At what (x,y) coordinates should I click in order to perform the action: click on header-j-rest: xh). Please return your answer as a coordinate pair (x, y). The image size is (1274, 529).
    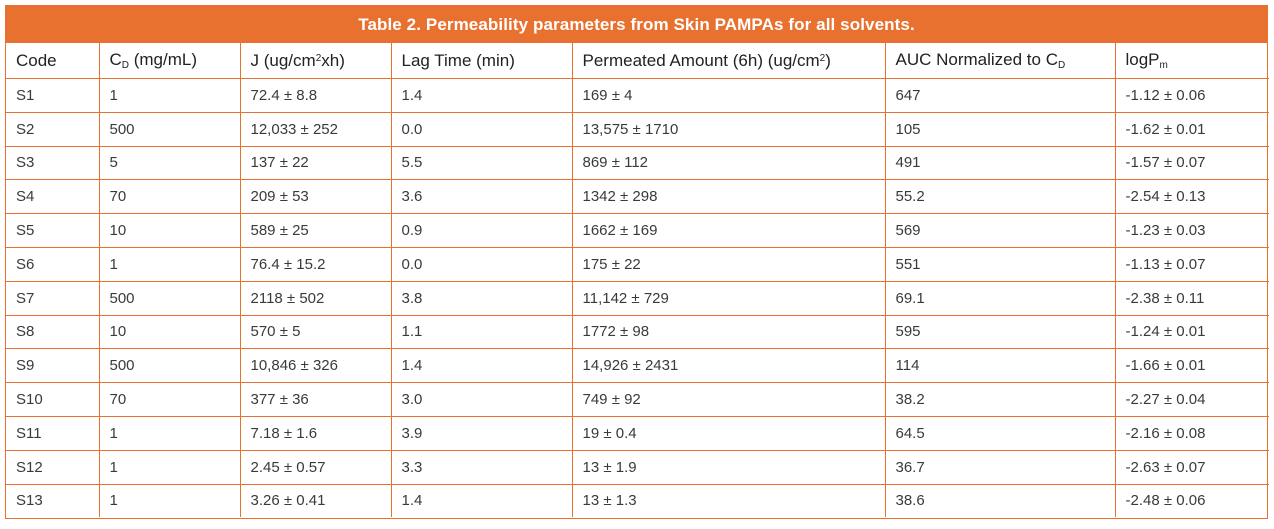
    Looking at the image, I should click on (333, 60).